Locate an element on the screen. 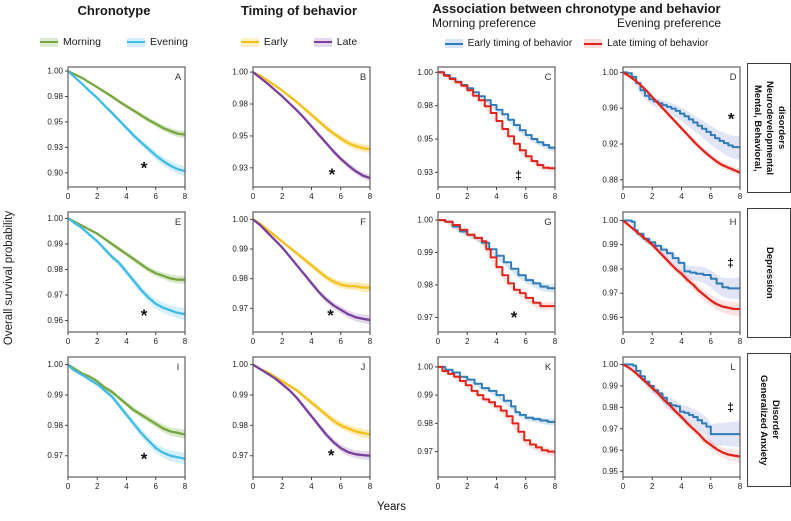 This screenshot has height=521, width=791. y-axis-label: Overall survival probability is located at coordinates (9, 278).